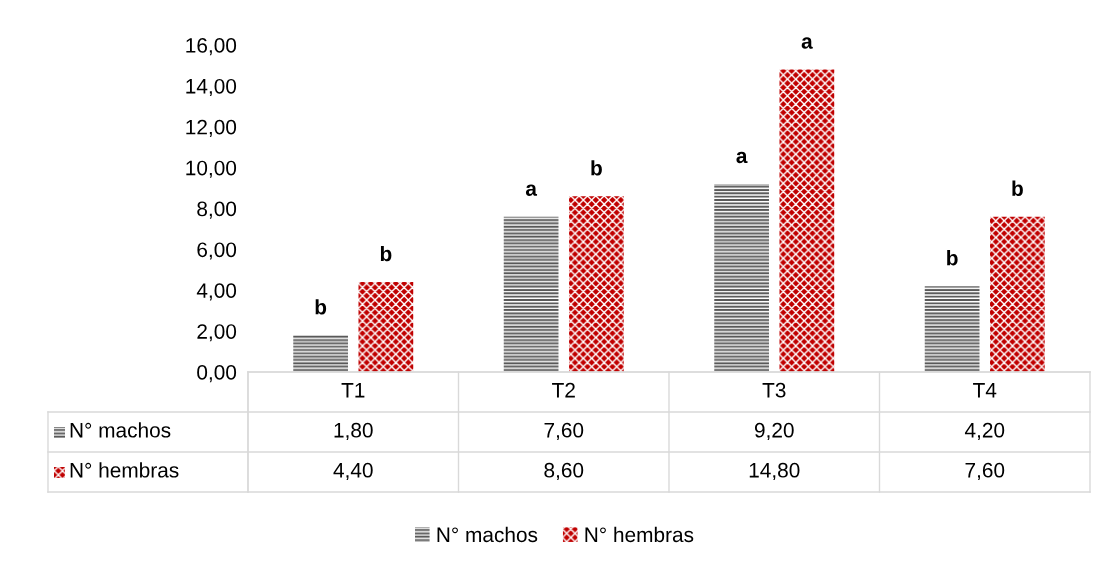 The image size is (1109, 565). I want to click on data-label: 8,60, so click(564, 471).